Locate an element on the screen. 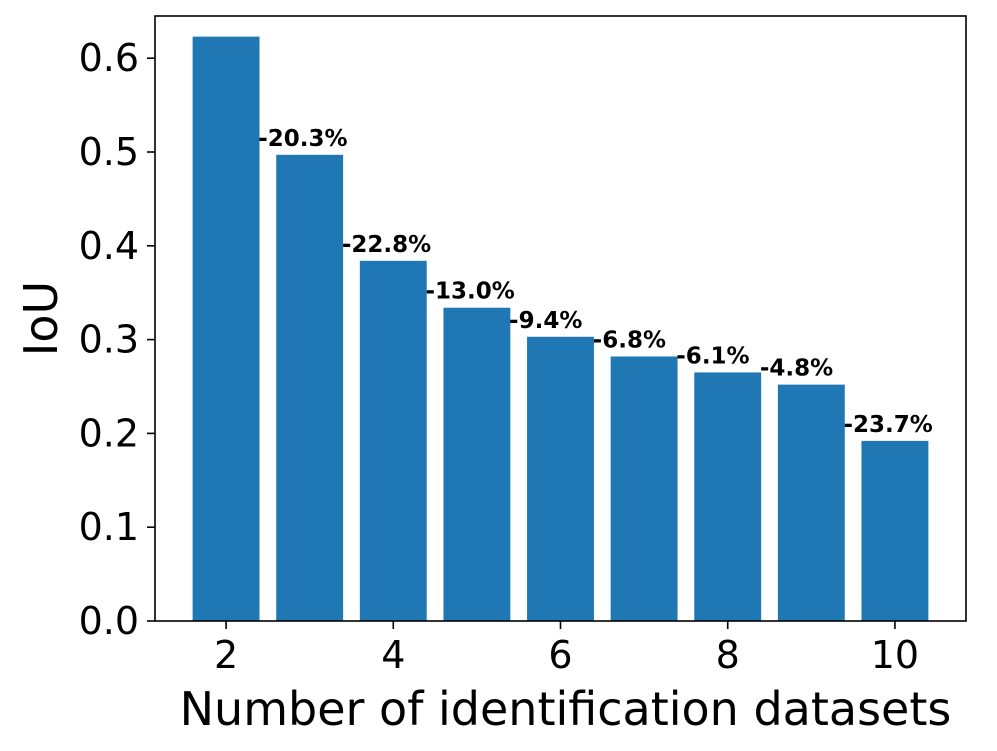 The height and width of the screenshot is (751, 997). y-tick-label-0.3: 0.3 is located at coordinates (109, 340).